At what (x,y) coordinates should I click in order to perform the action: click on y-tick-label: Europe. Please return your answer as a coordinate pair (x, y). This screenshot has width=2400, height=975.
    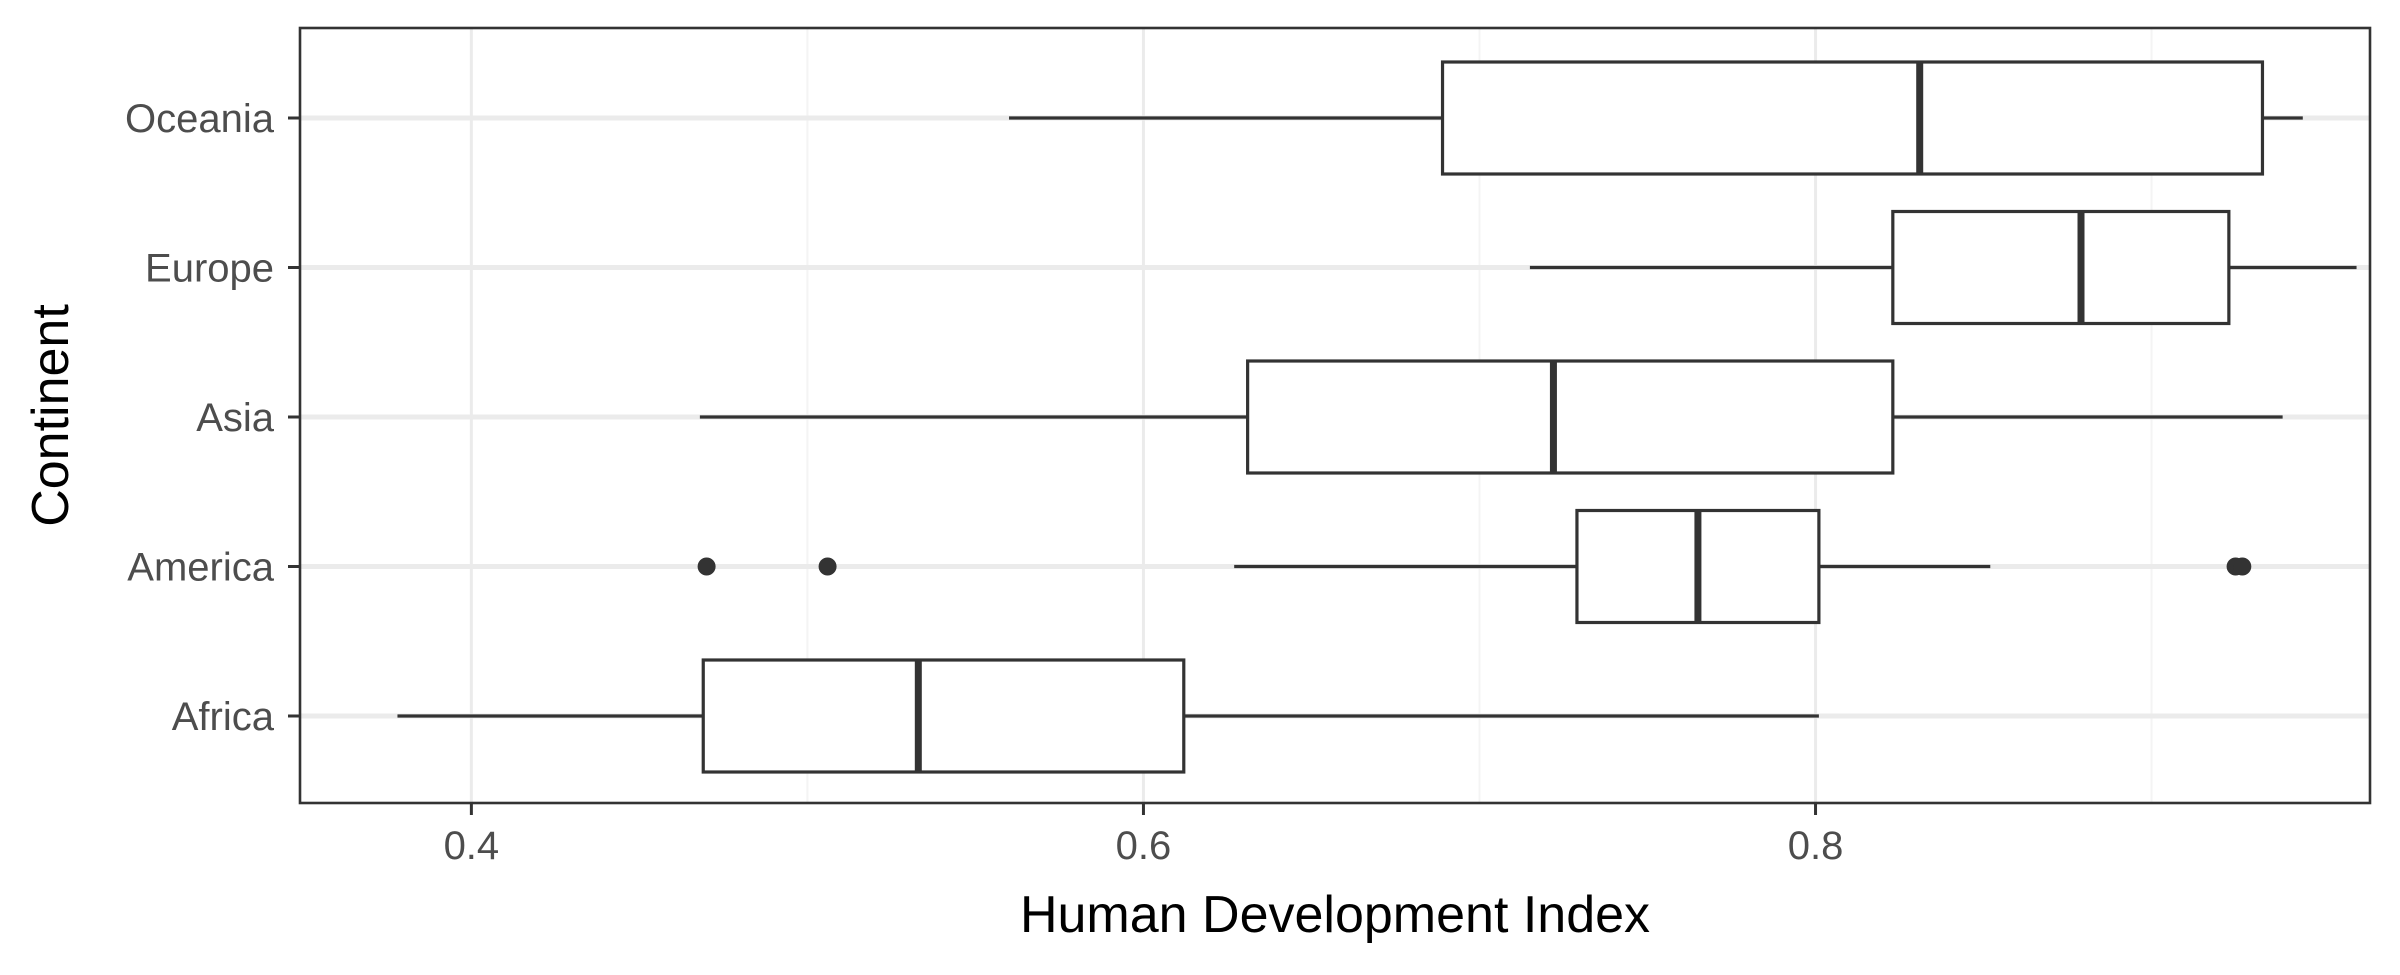
    Looking at the image, I should click on (209, 269).